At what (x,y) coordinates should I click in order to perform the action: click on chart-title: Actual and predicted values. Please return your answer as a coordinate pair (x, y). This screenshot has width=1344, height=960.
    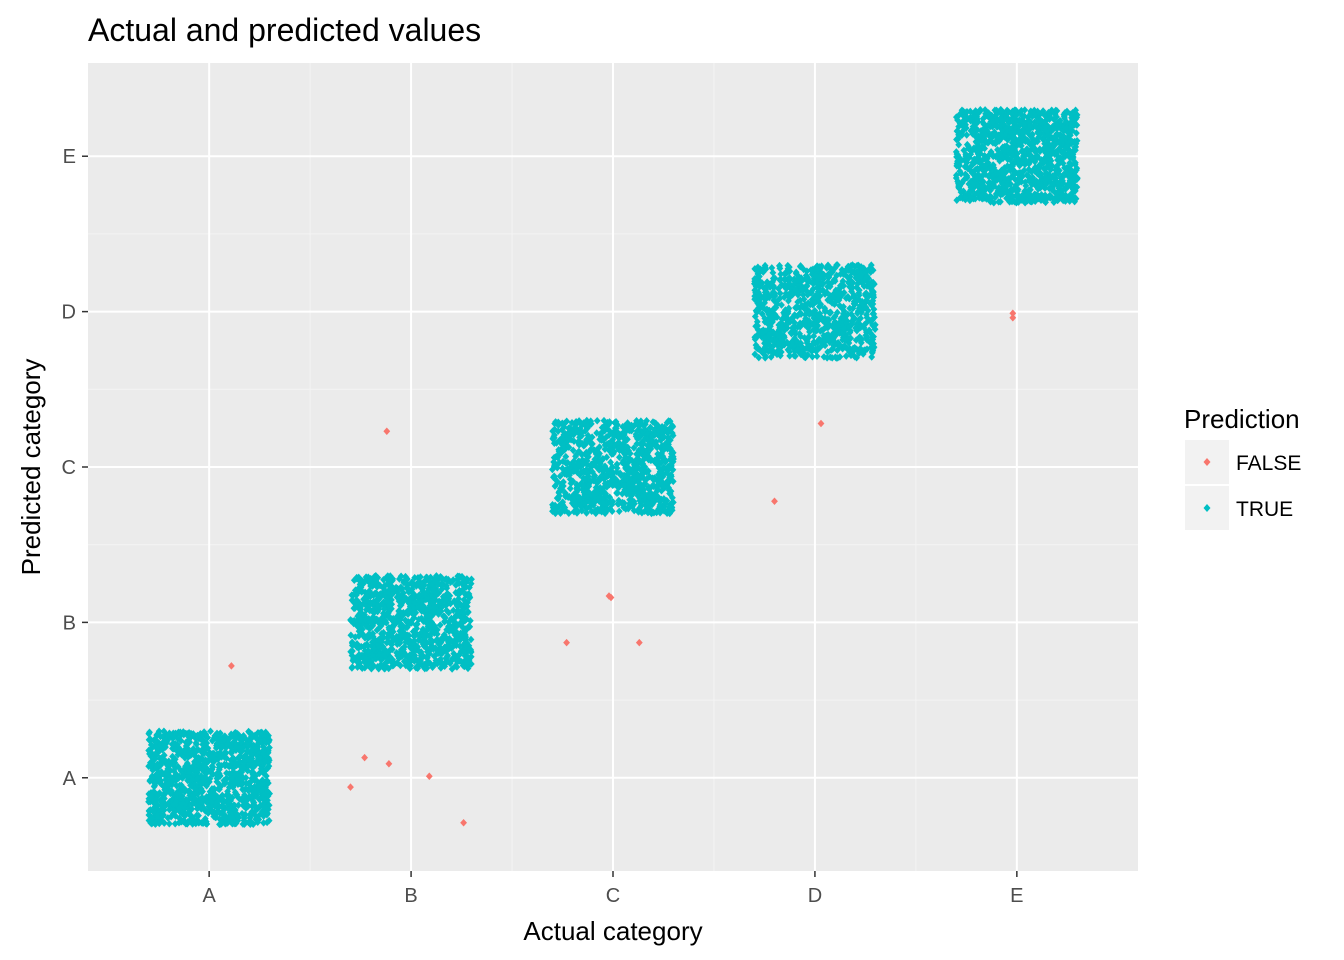
    Looking at the image, I should click on (284, 30).